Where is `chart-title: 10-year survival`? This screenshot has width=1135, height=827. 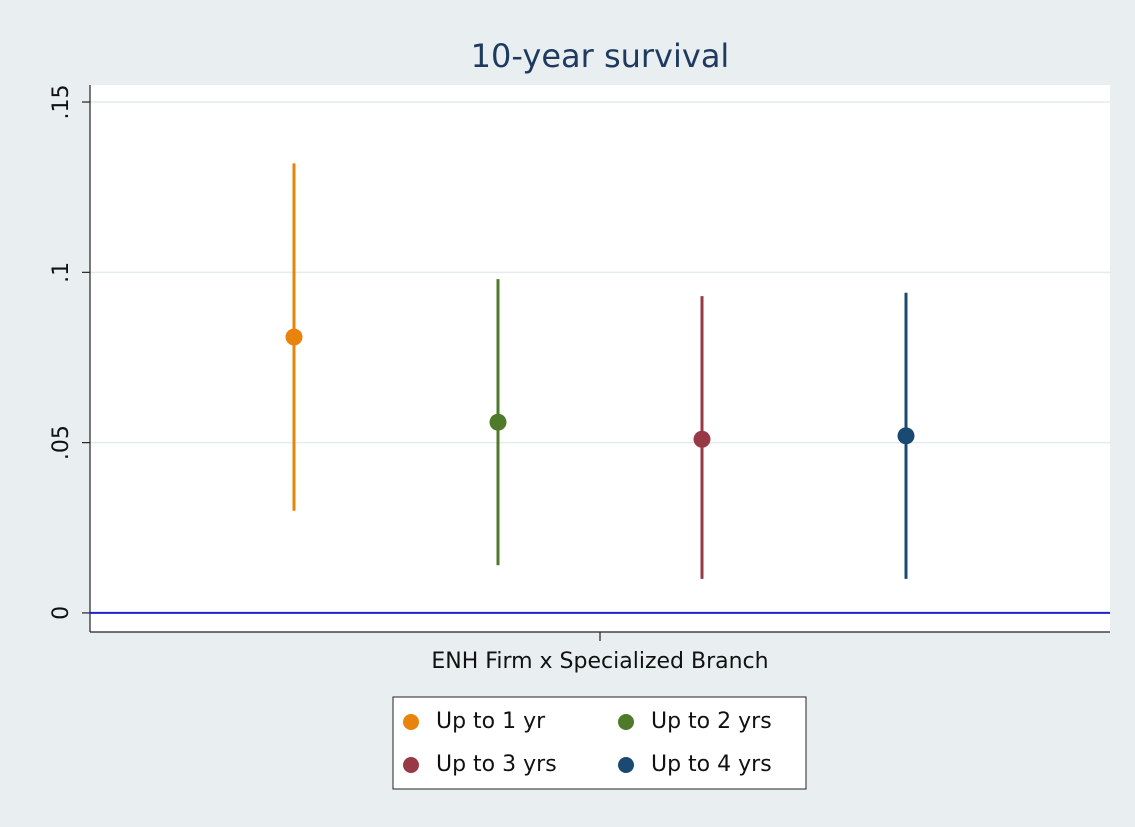 chart-title: 10-year survival is located at coordinates (600, 56).